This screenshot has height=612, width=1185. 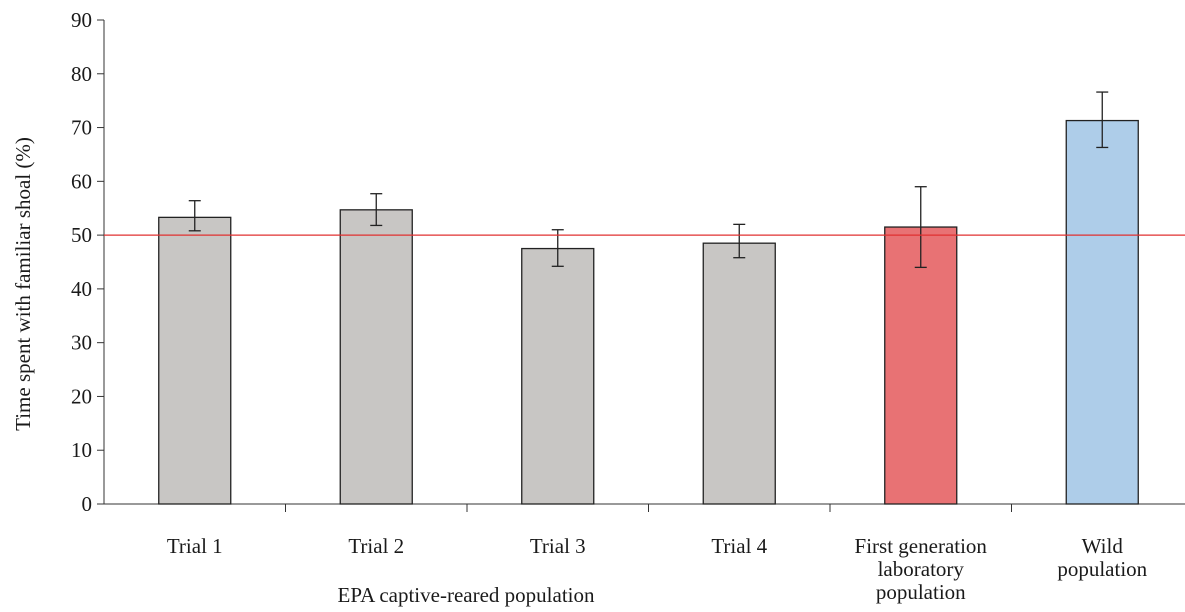 What do you see at coordinates (466, 595) in the screenshot?
I see `group-label: EPA captive-reared population` at bounding box center [466, 595].